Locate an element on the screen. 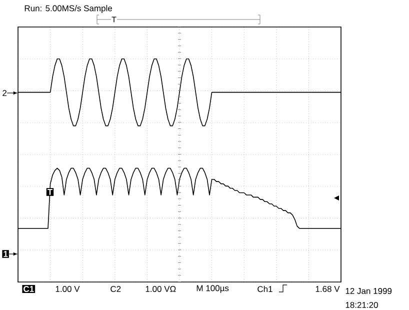 Image resolution: width=409 pixels, height=310 pixels. text: M 100µs is located at coordinates (212, 289).